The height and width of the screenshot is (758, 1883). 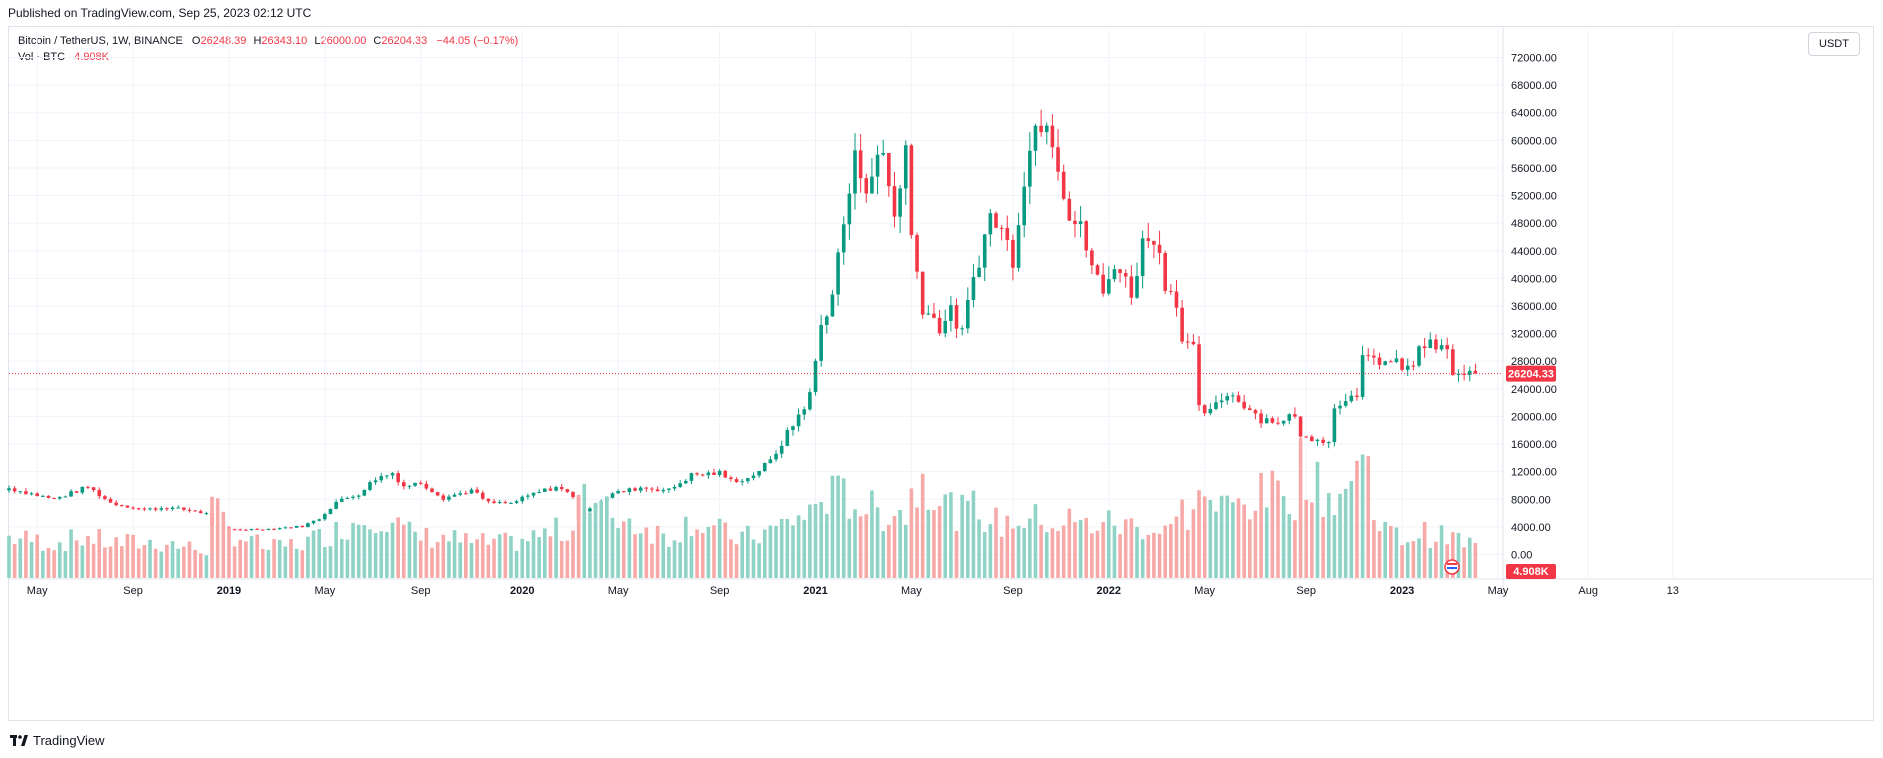 I want to click on close-value: 26204.33, so click(x=404, y=41).